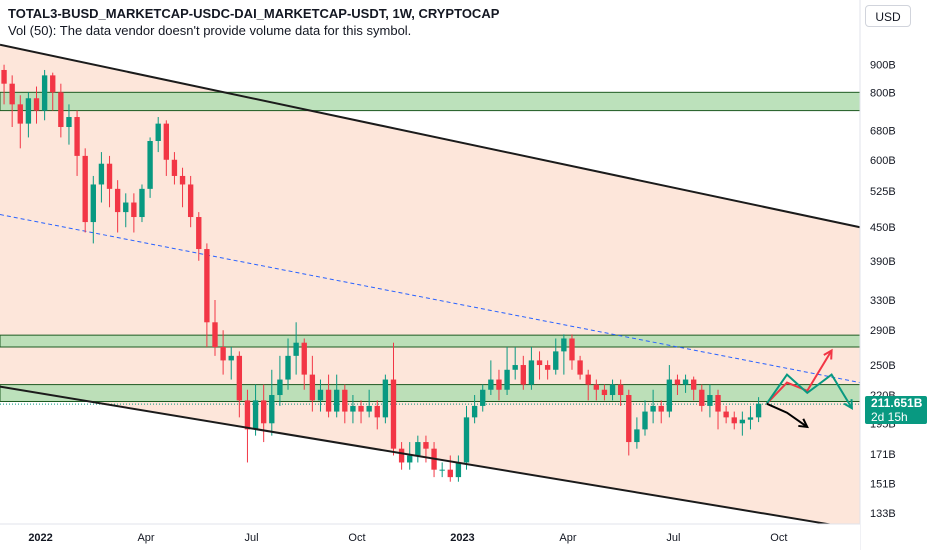 The image size is (932, 550). Describe the element at coordinates (430, 537) in the screenshot. I see `time-axis-panel` at that location.